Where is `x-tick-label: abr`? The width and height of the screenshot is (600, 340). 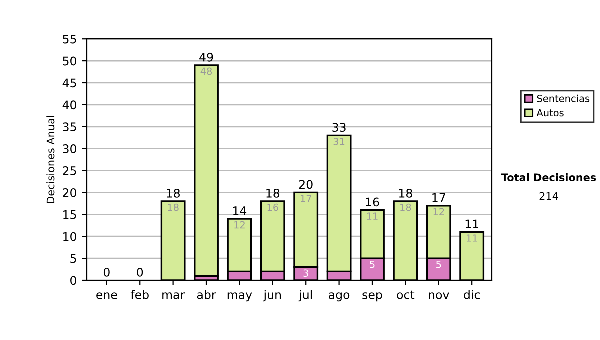 x-tick-label: abr is located at coordinates (206, 295).